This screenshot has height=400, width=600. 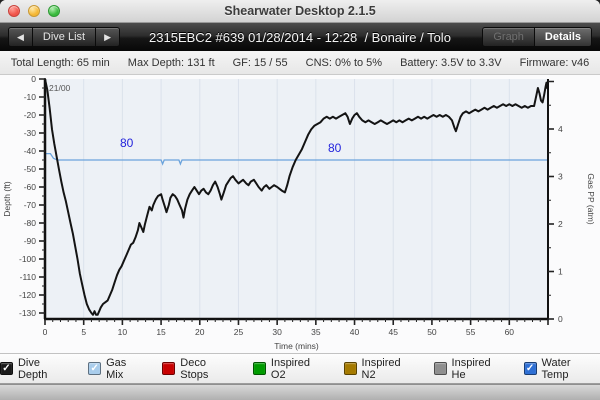 I want to click on summary-item-4: Battery: 3.5V to 3.3V, so click(x=451, y=62).